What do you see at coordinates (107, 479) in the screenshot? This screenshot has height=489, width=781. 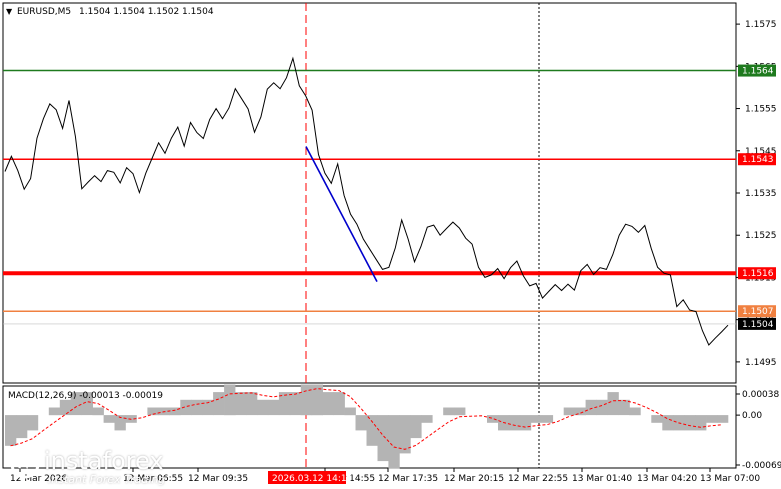 I see `brand-tagline: Instant Forex Trading` at bounding box center [107, 479].